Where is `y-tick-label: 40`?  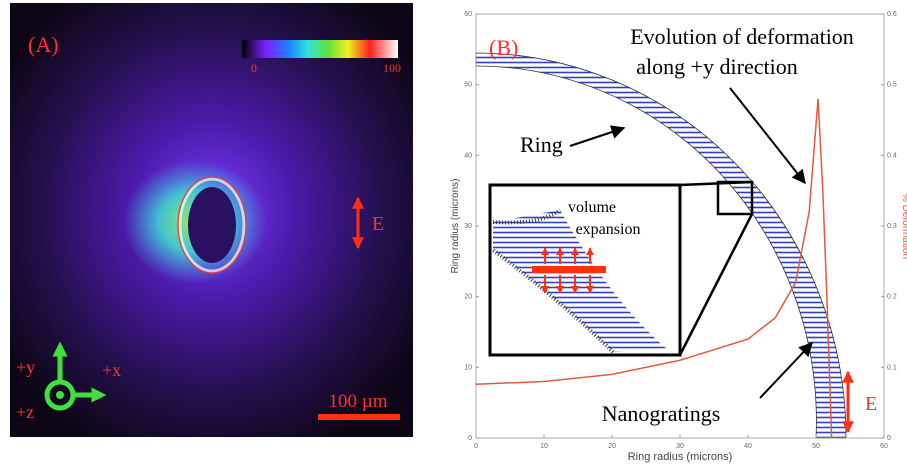
y-tick-label: 40 is located at coordinates (468, 155).